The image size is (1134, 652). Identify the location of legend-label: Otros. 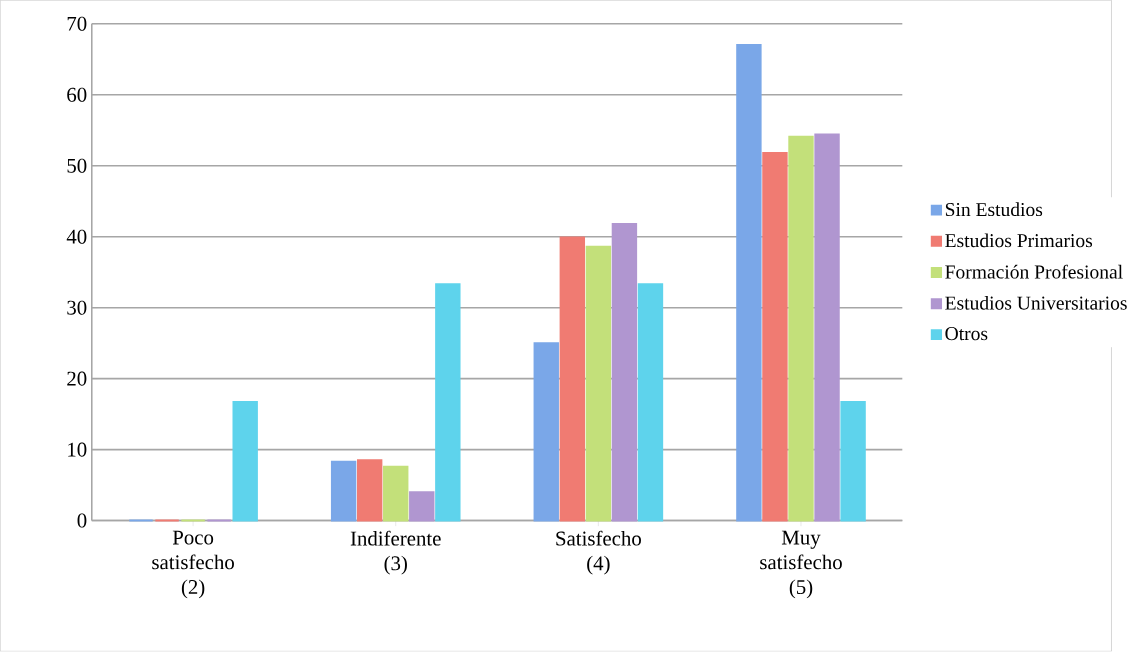
(966, 334).